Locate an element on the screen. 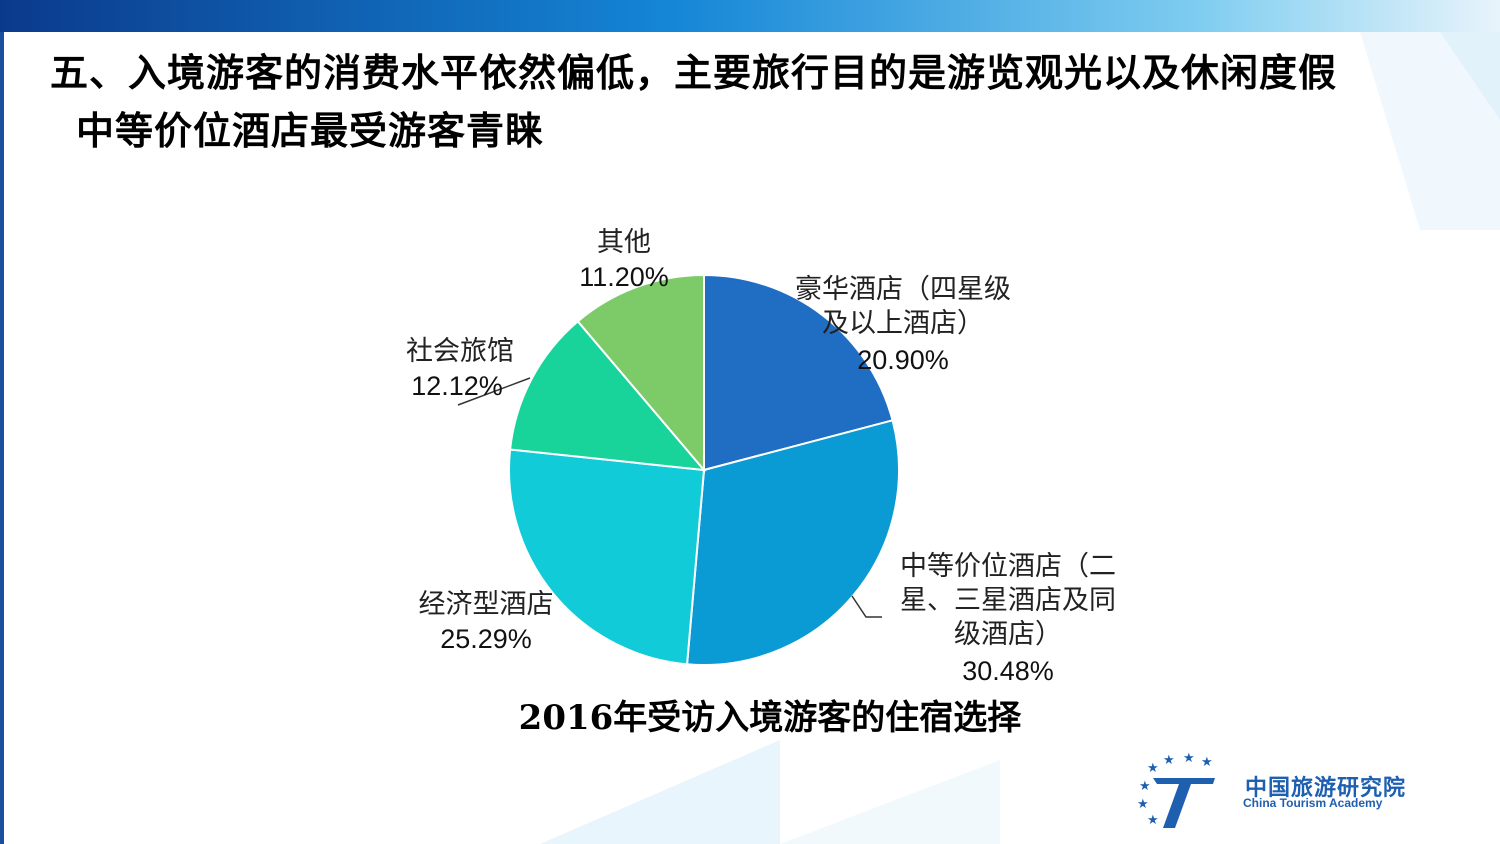  slice-label-1-line-1: 星、三星酒店及同 is located at coordinates (1008, 600).